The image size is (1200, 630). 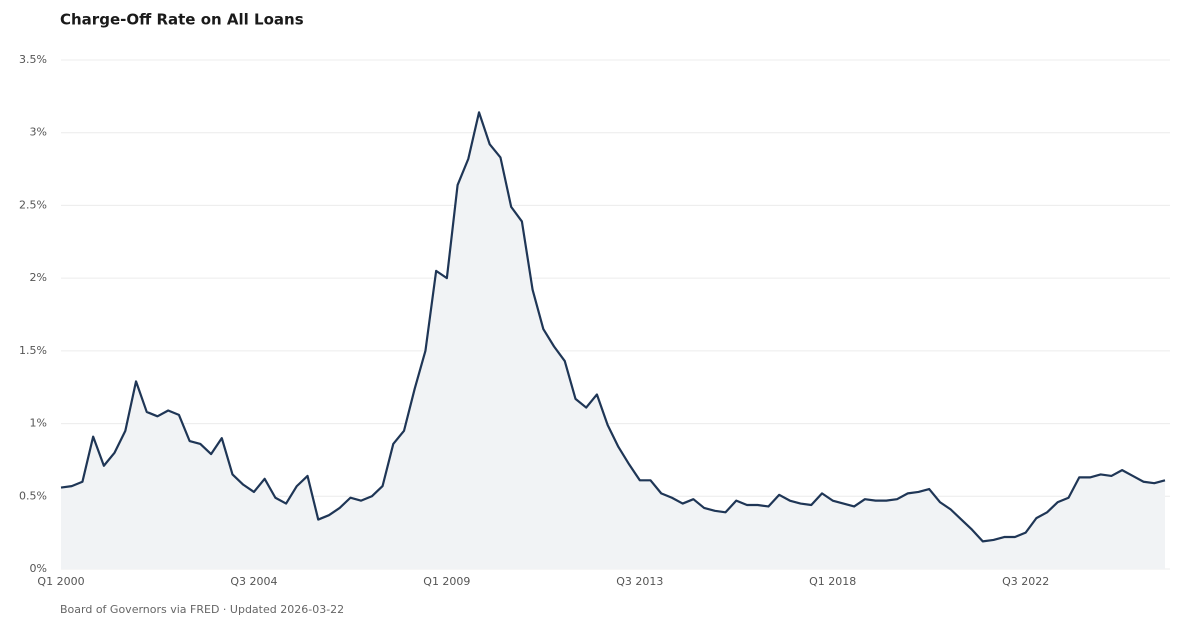 I want to click on chart-title: Charge-Off Rate on All Loans, so click(x=182, y=20).